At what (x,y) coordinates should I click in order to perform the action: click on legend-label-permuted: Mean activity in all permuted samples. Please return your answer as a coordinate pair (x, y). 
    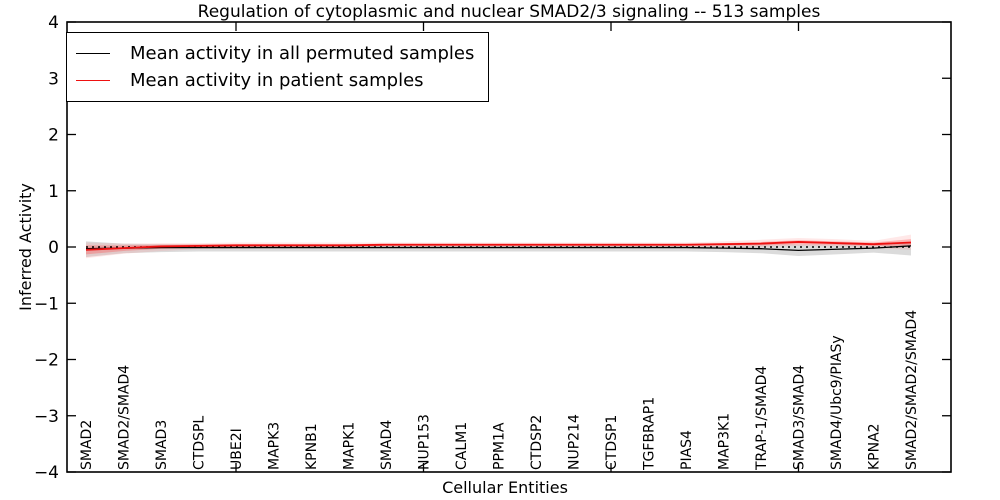
    Looking at the image, I should click on (302, 53).